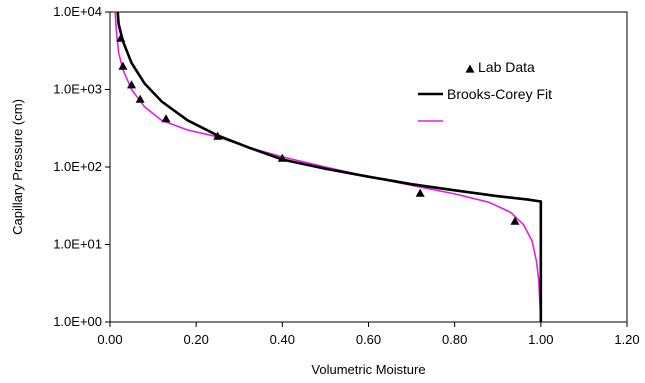  Describe the element at coordinates (77, 321) in the screenshot. I see `y-tick-label: 1.0E+00` at that location.